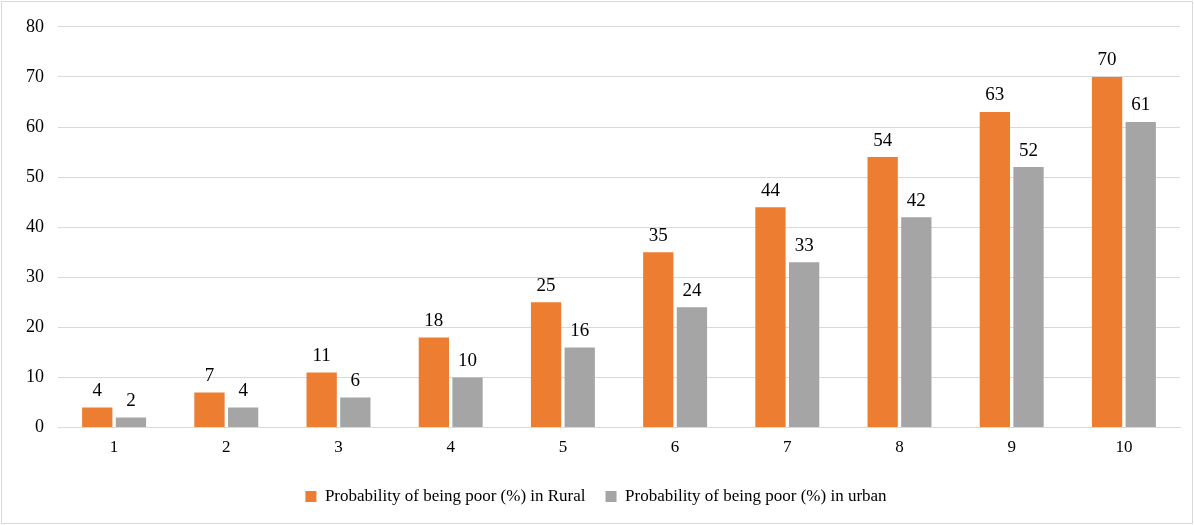  What do you see at coordinates (39, 426) in the screenshot?
I see `y-tick-label: 0` at bounding box center [39, 426].